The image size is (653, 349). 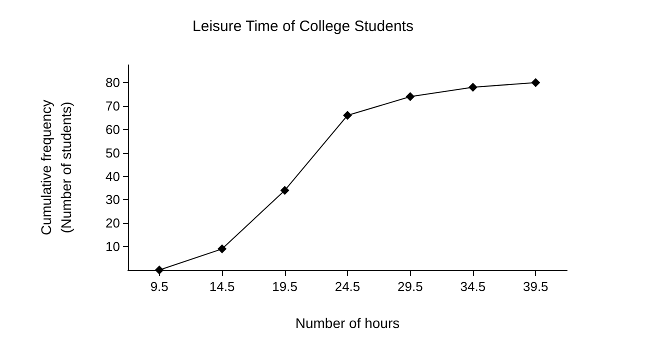 What do you see at coordinates (113, 152) in the screenshot?
I see `y-tick-label: 50` at bounding box center [113, 152].